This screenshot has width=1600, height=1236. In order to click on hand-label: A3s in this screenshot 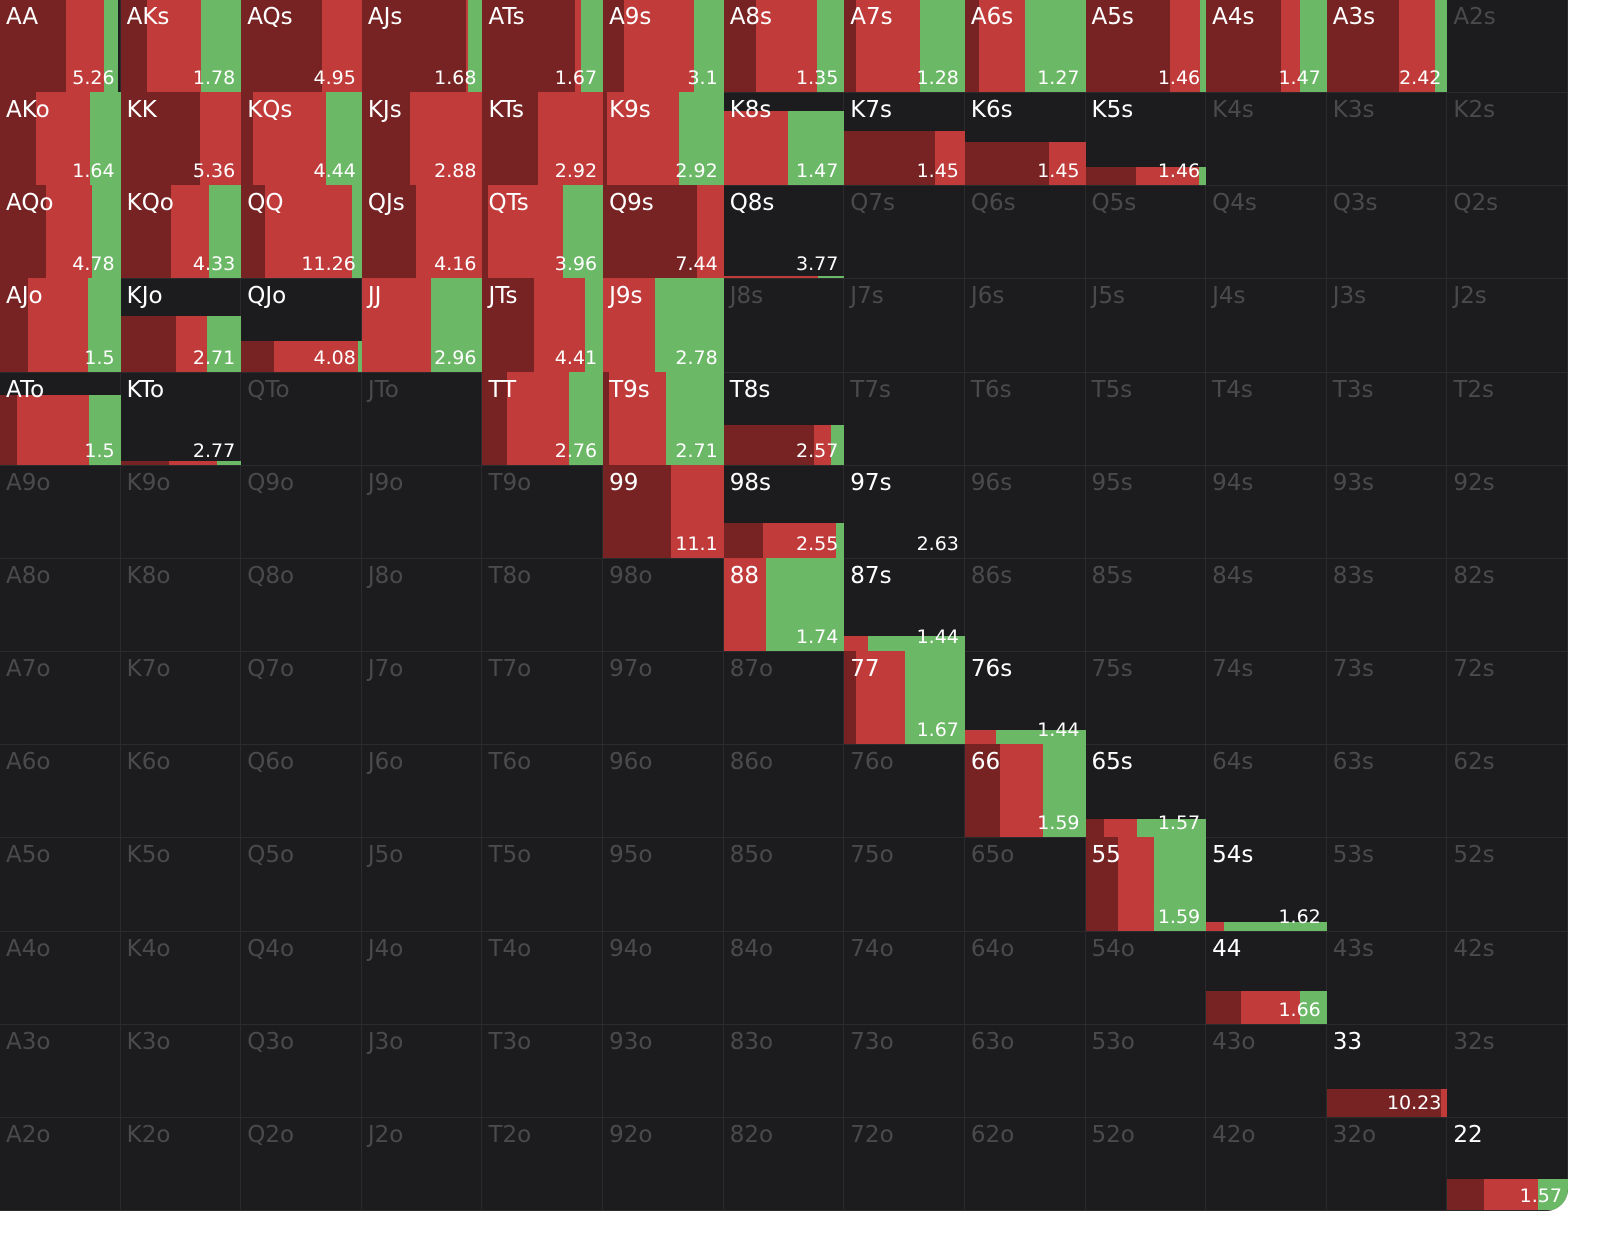, I will do `click(1354, 17)`.